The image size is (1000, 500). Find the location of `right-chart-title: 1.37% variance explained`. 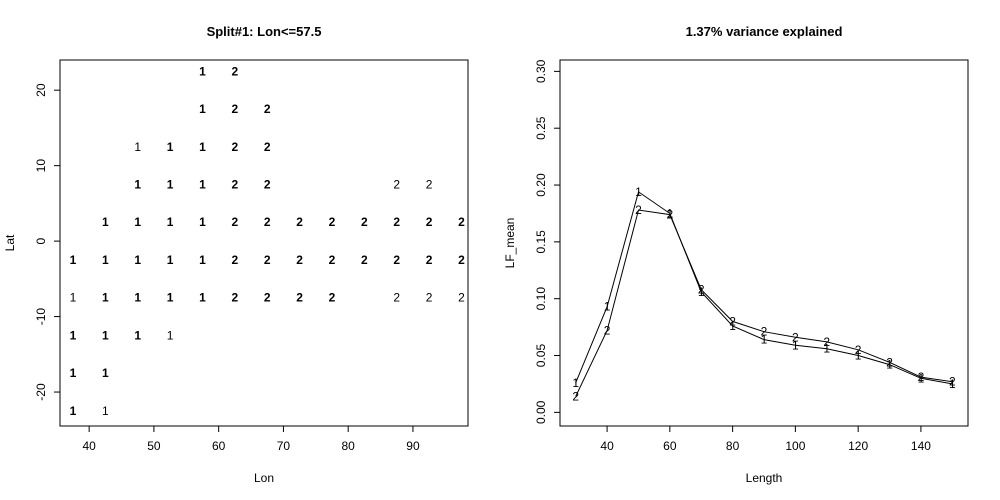

right-chart-title: 1.37% variance explained is located at coordinates (764, 31).